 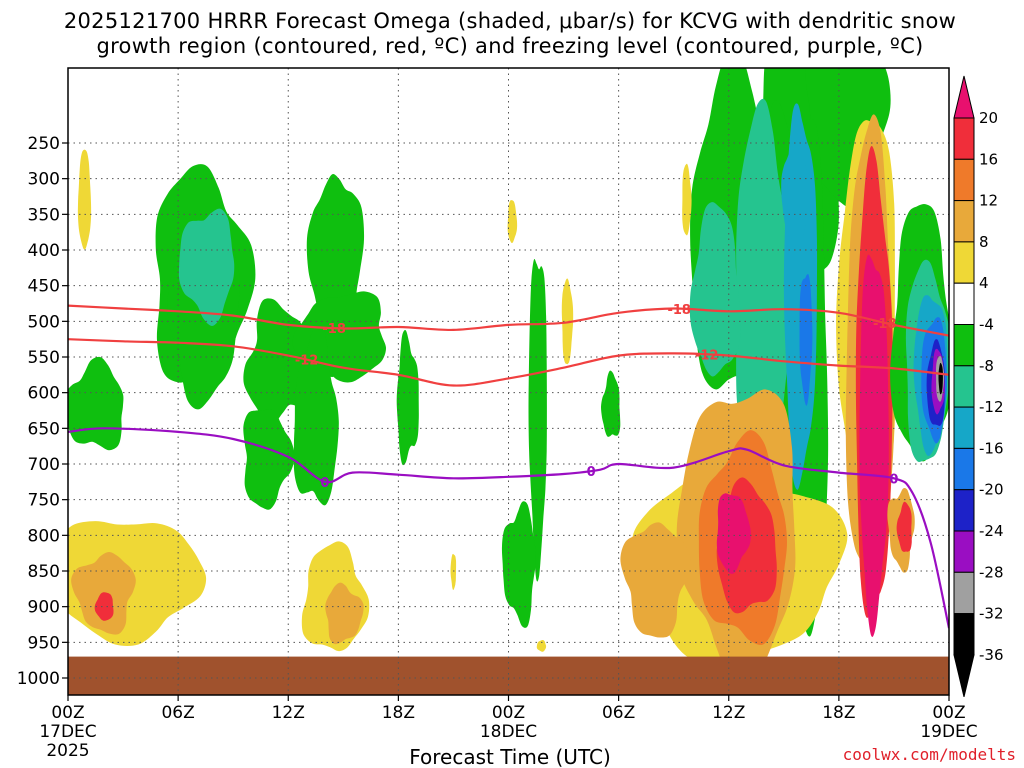 I want to click on colorbar-label-2: 12, so click(x=988, y=201).